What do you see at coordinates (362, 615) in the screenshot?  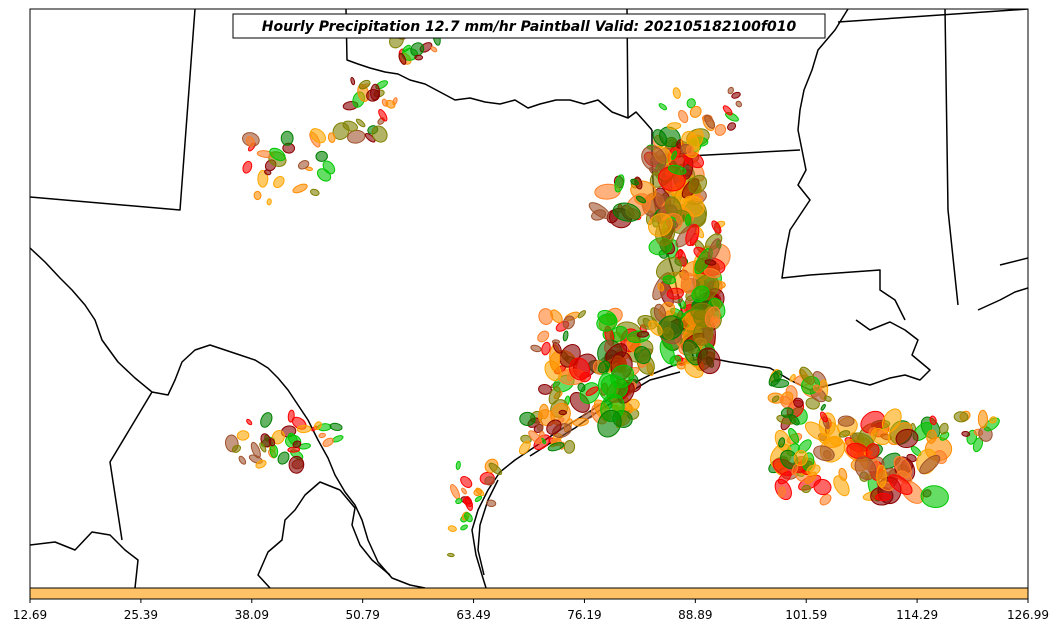 I see `colorbar-tick-label: 50.79` at bounding box center [362, 615].